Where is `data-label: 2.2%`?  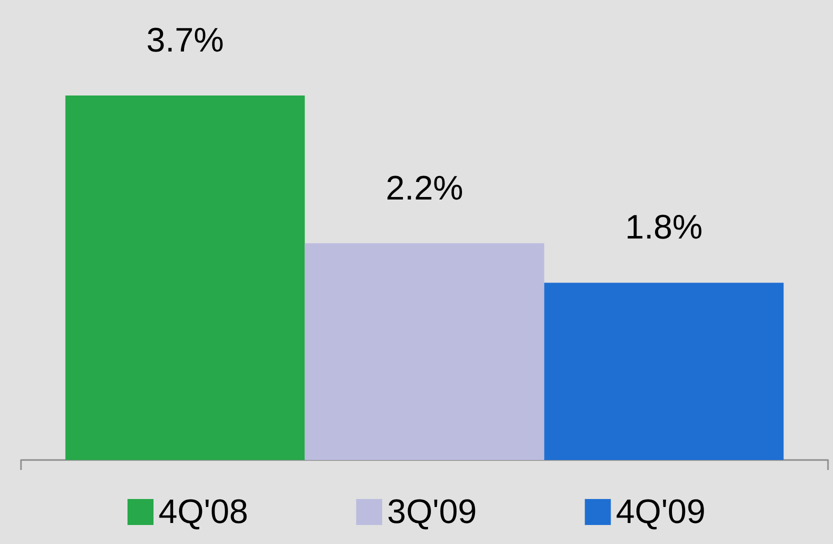 data-label: 2.2% is located at coordinates (425, 188).